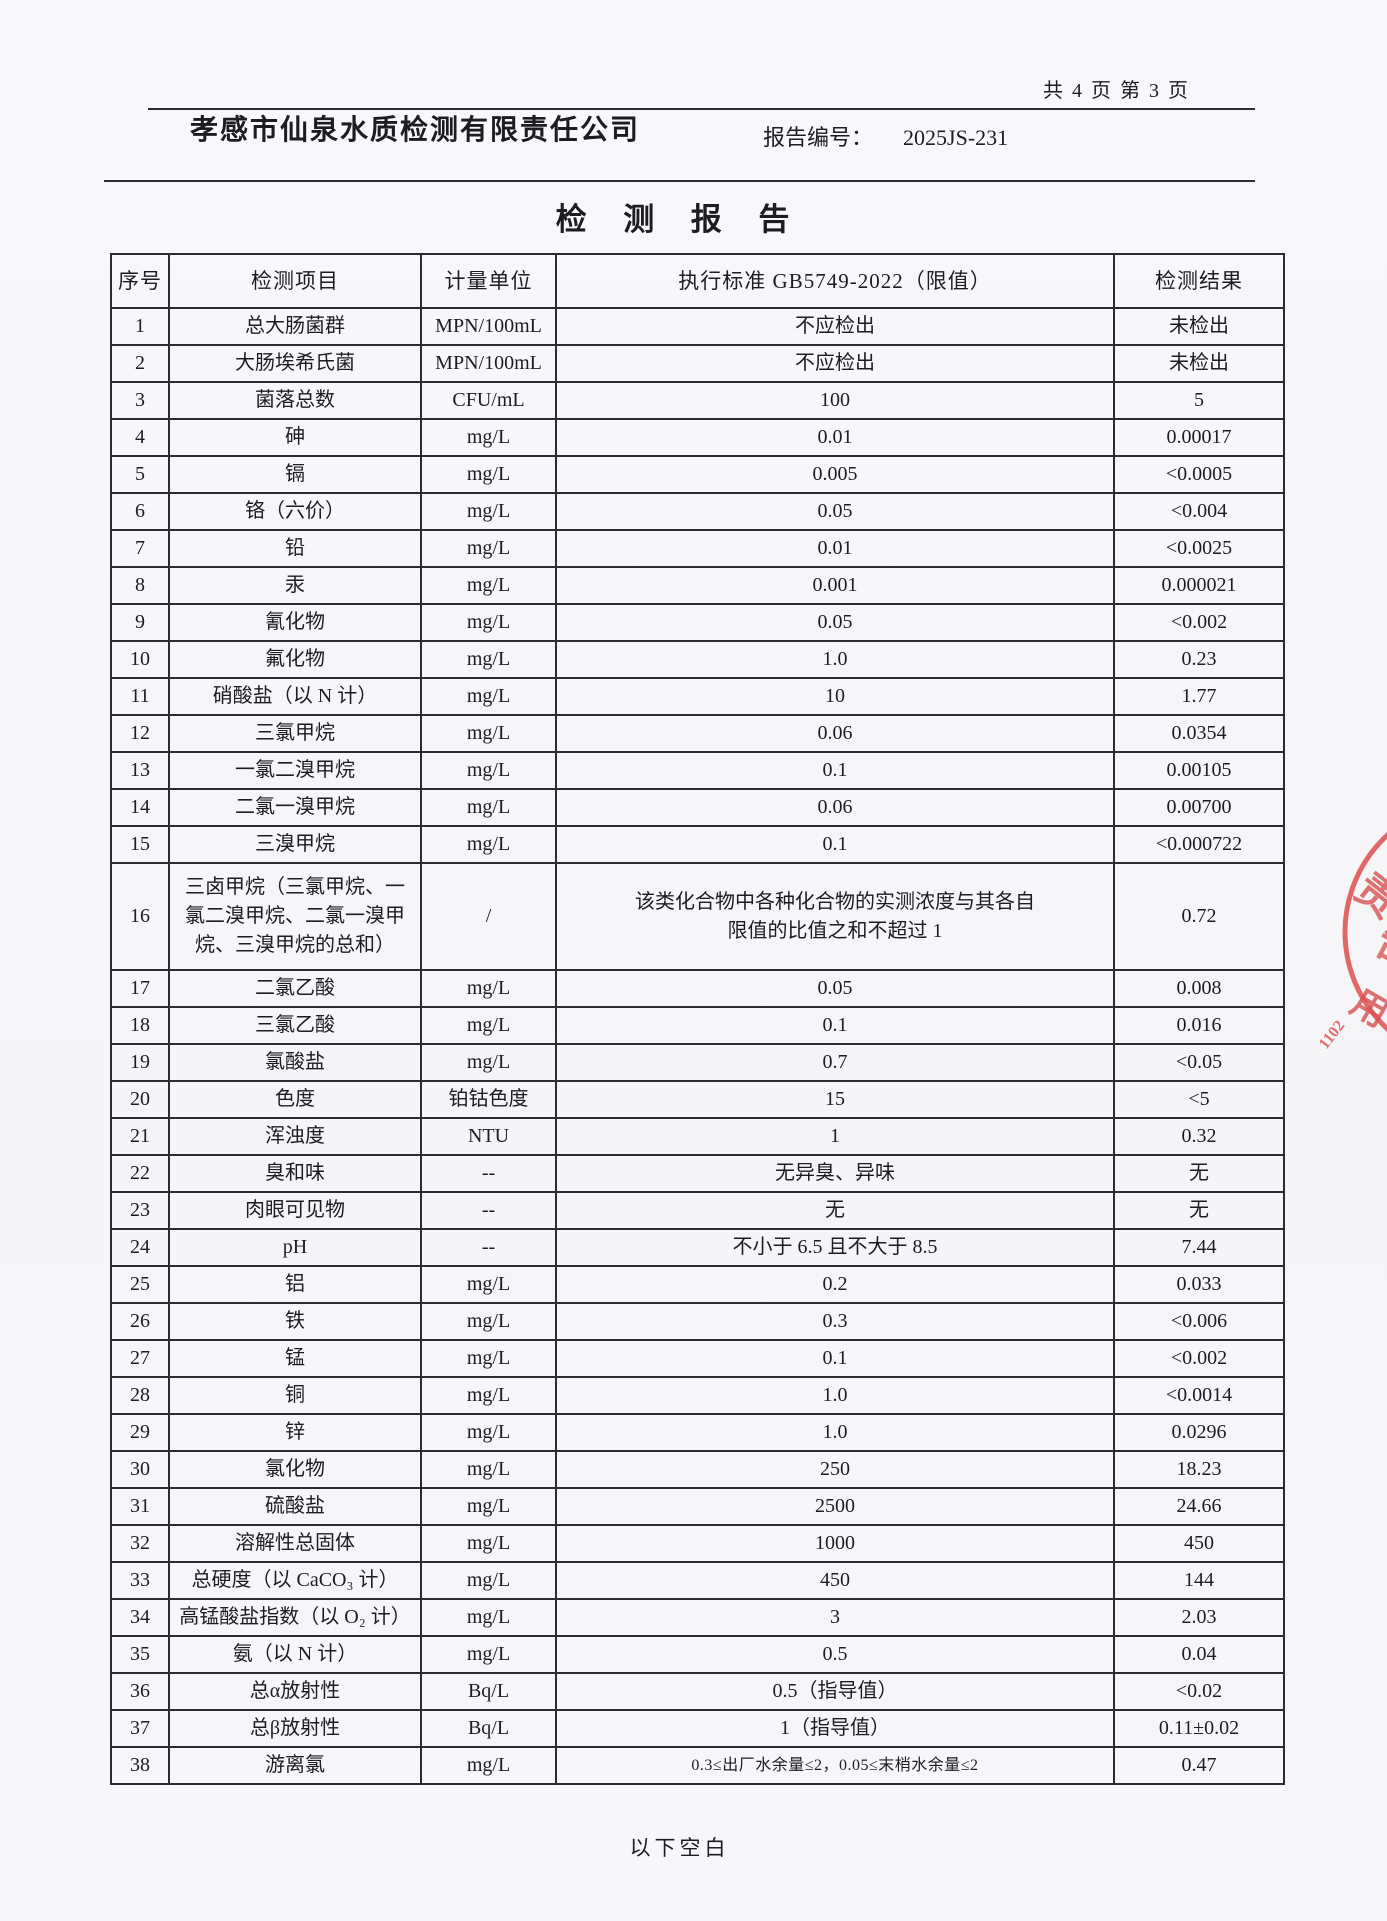 This screenshot has width=1387, height=1921. Describe the element at coordinates (140, 1617) in the screenshot. I see `cell-index: 34` at that location.